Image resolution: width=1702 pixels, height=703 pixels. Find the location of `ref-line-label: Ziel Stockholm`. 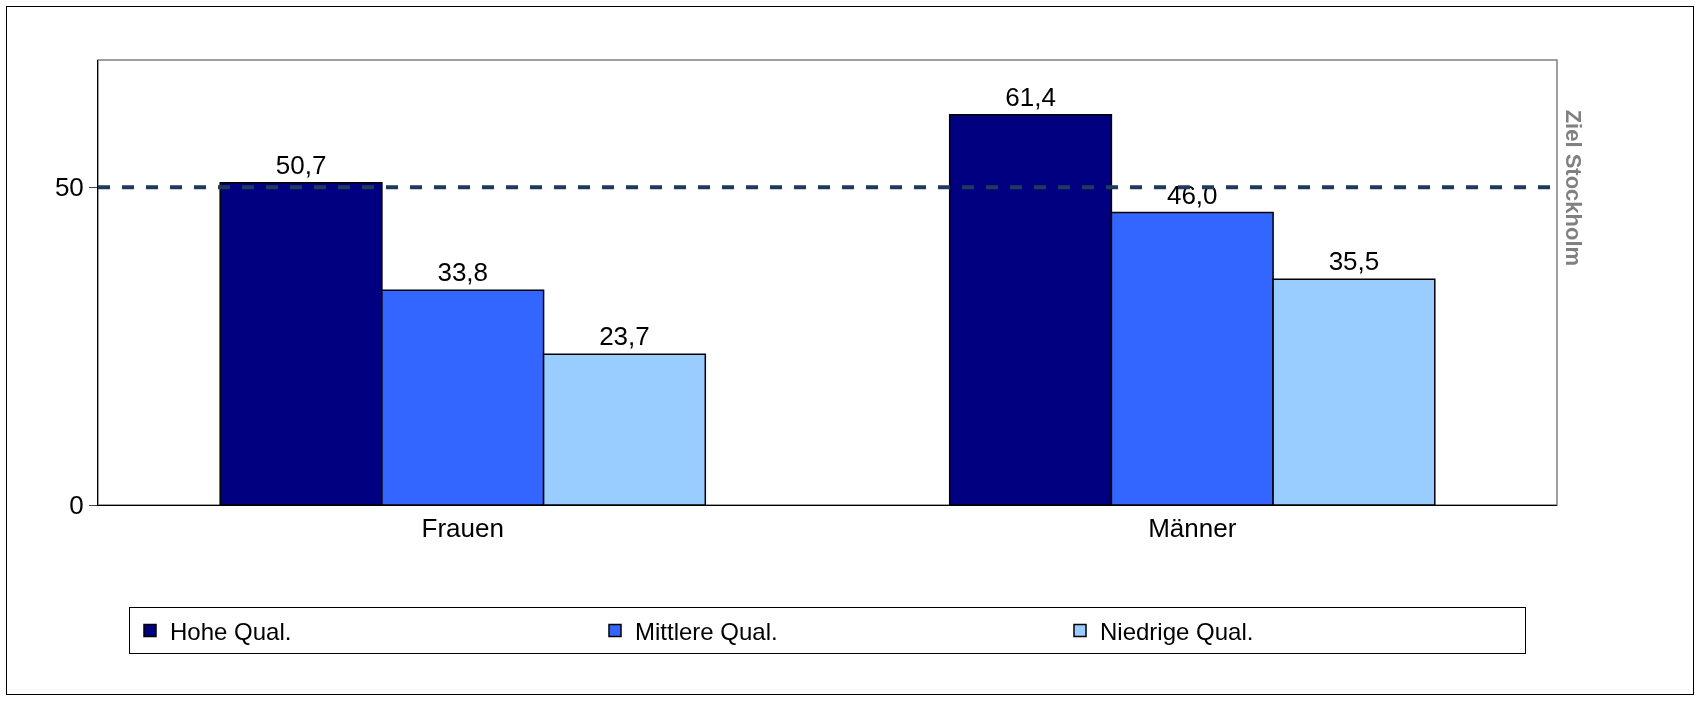

ref-line-label: Ziel Stockholm is located at coordinates (1573, 188).